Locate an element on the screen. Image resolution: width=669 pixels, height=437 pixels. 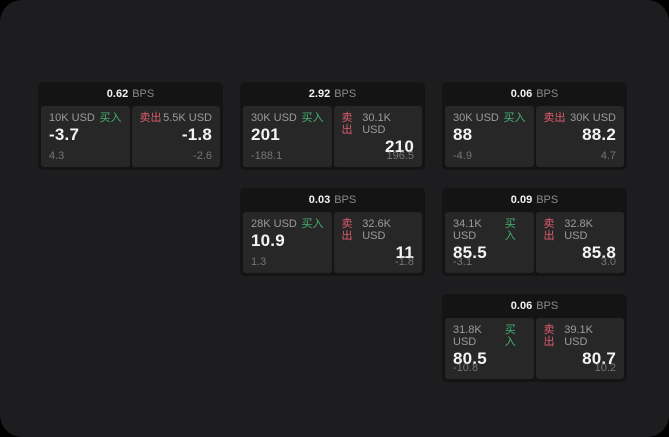
buy-delta: -10.8 is located at coordinates (466, 368).